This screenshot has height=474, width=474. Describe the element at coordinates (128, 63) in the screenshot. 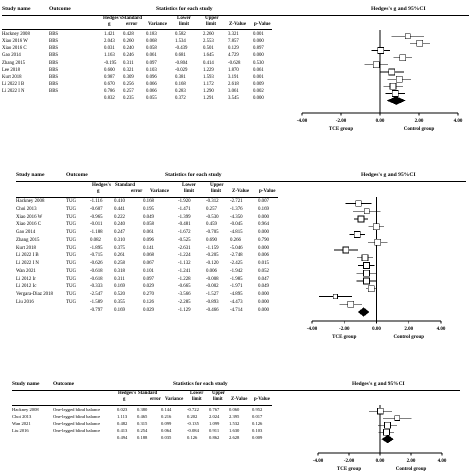

I see `cell-se: 0.311` at that location.